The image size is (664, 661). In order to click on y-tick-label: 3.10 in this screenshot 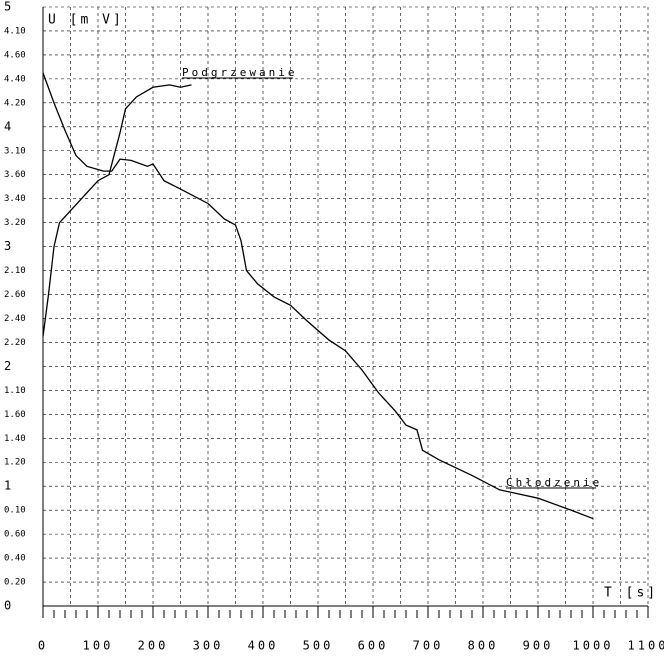, I will do `click(15, 151)`.